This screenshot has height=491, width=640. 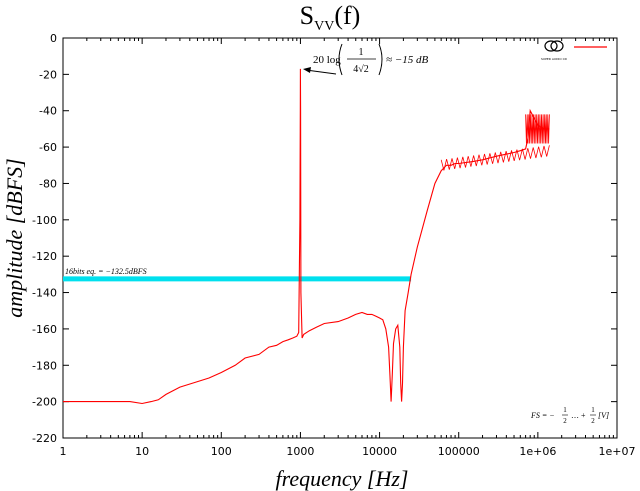 I want to click on y-tick-label: -140, so click(x=44, y=293).